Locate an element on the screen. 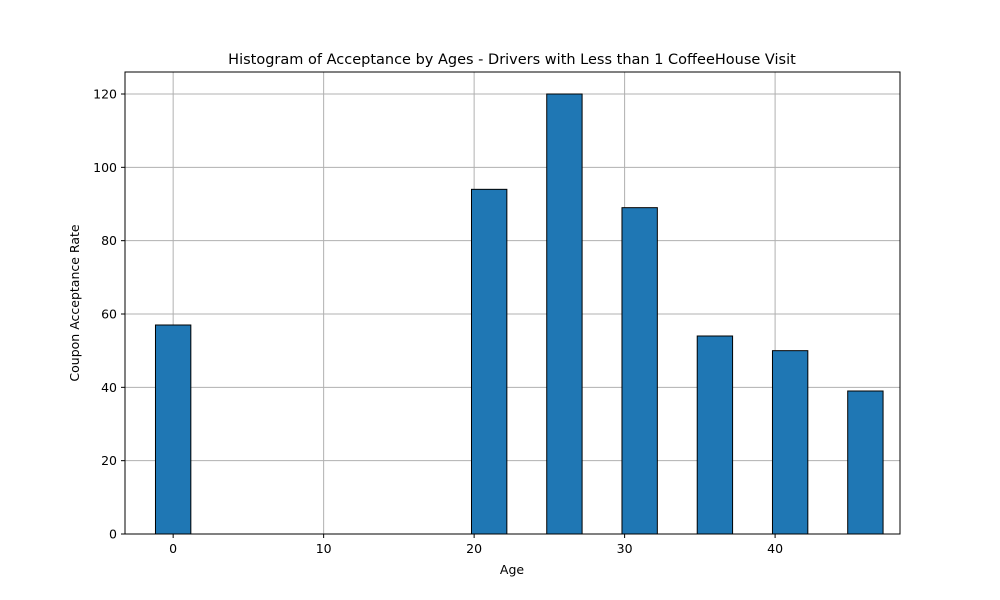  y-tick-label: 20 is located at coordinates (109, 460).